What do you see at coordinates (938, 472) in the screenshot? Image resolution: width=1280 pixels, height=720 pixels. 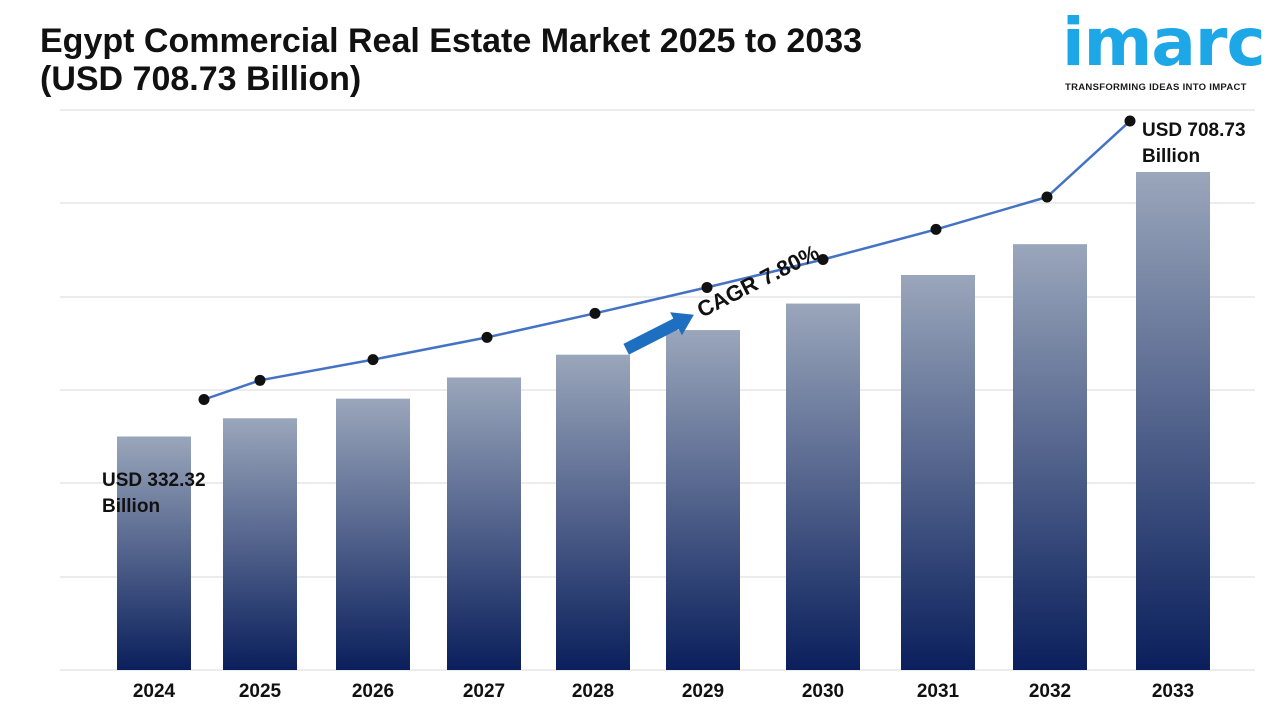 I see `bar-2031` at bounding box center [938, 472].